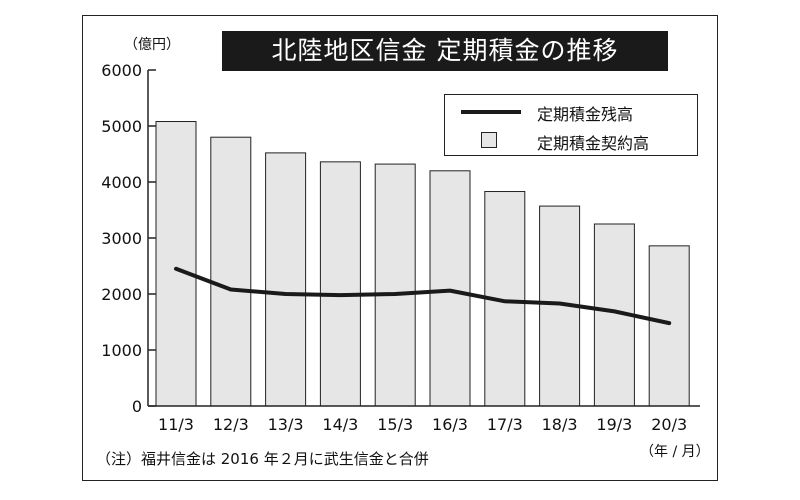  What do you see at coordinates (669, 424) in the screenshot?
I see `x-tick-label: 20/3` at bounding box center [669, 424].